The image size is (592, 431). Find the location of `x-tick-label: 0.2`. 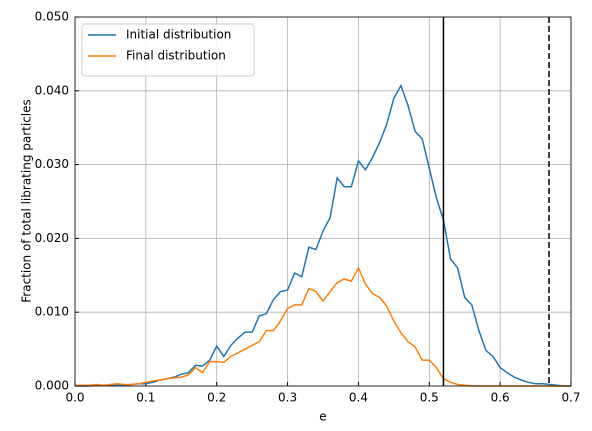

x-tick-label: 0.2 is located at coordinates (216, 398).